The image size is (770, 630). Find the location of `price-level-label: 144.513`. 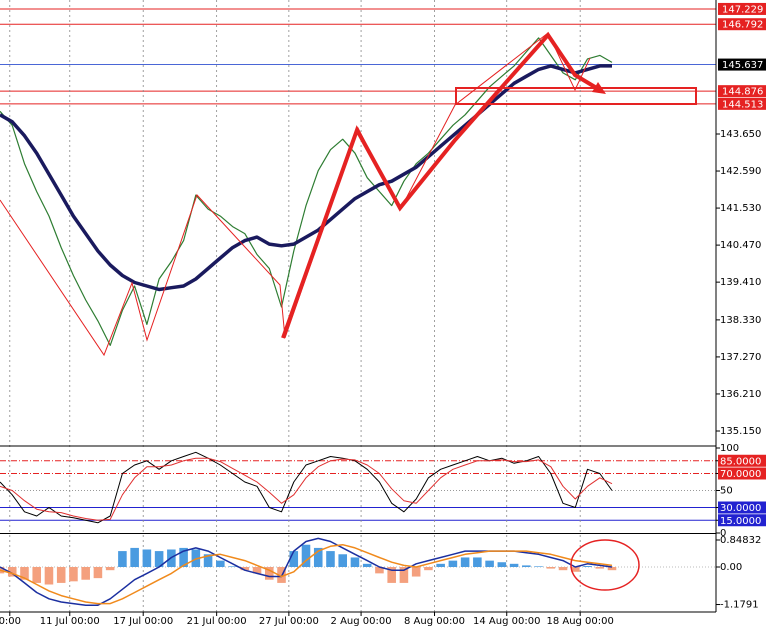

price-level-label: 144.513 is located at coordinates (742, 104).